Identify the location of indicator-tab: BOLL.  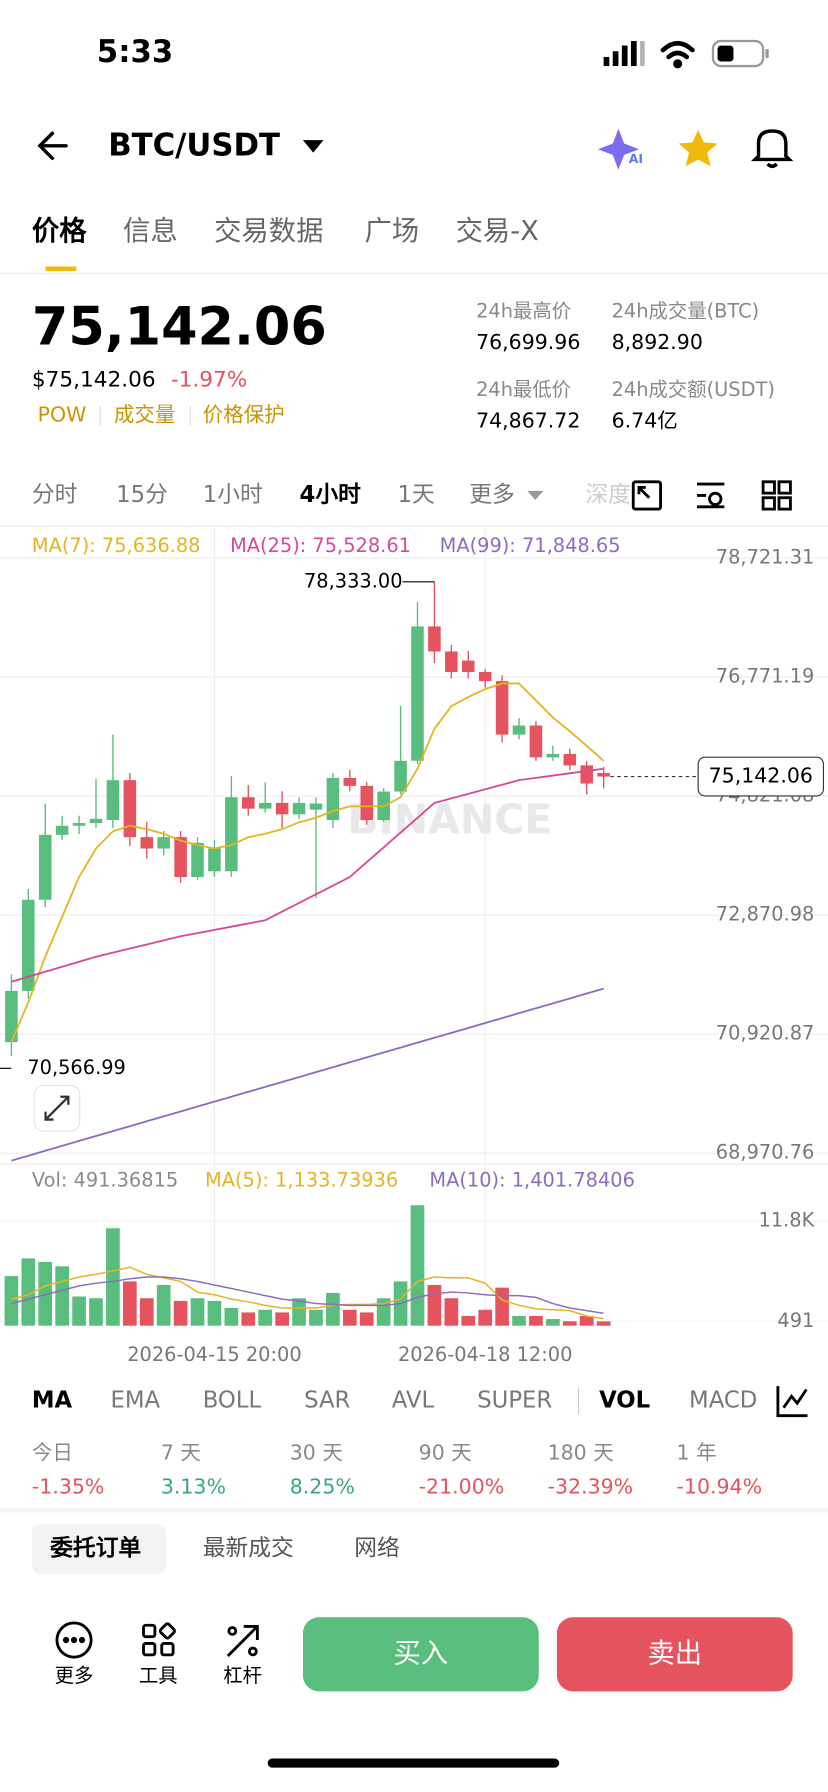
(232, 1400).